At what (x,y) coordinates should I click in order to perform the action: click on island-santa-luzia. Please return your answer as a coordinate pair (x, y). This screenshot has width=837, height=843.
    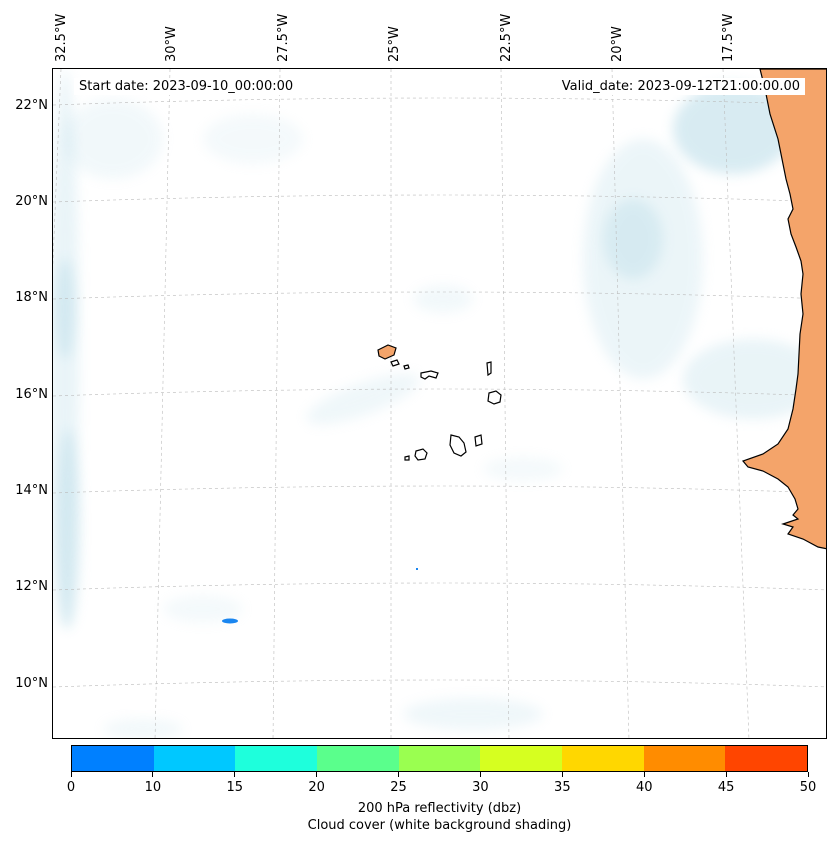
    Looking at the image, I should click on (406, 367).